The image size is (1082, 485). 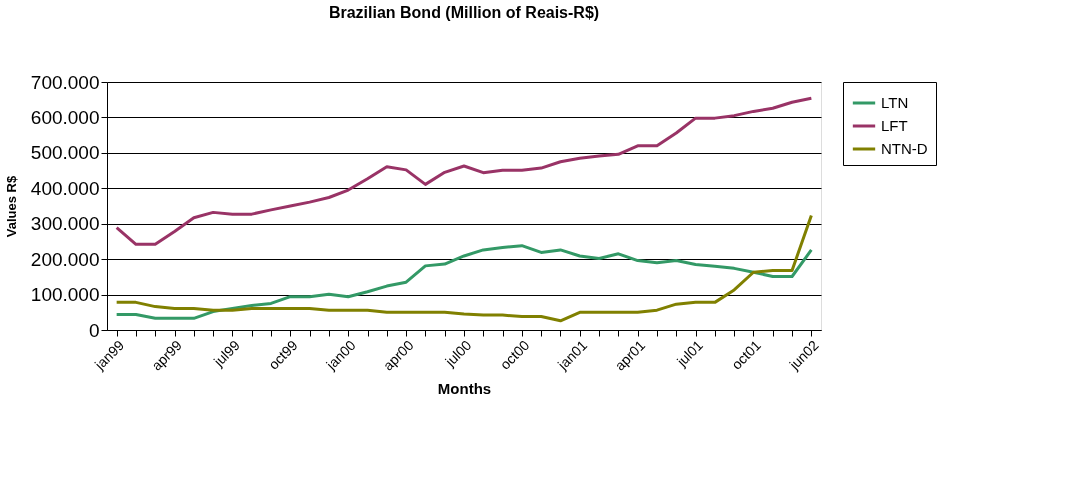 I want to click on y-tick-label: 500.000, so click(x=65, y=153).